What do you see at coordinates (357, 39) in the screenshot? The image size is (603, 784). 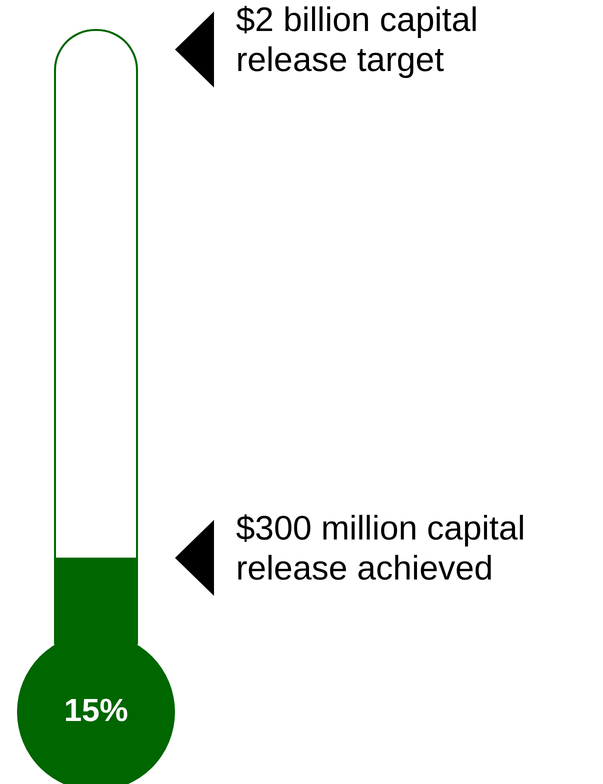 I see `text: $2 billion capital release target` at bounding box center [357, 39].